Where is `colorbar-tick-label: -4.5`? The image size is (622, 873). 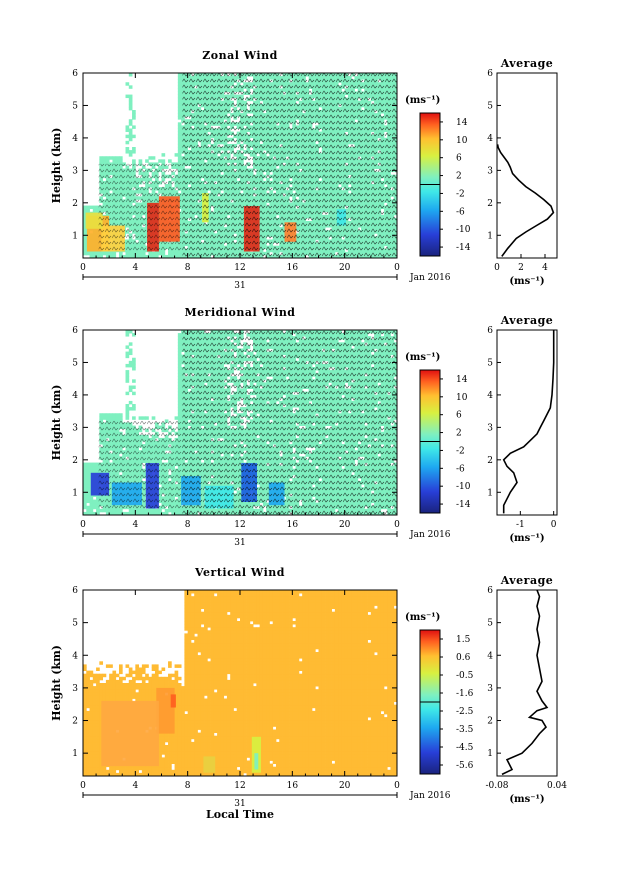
colorbar-tick-label: -4.5 is located at coordinates (465, 748).